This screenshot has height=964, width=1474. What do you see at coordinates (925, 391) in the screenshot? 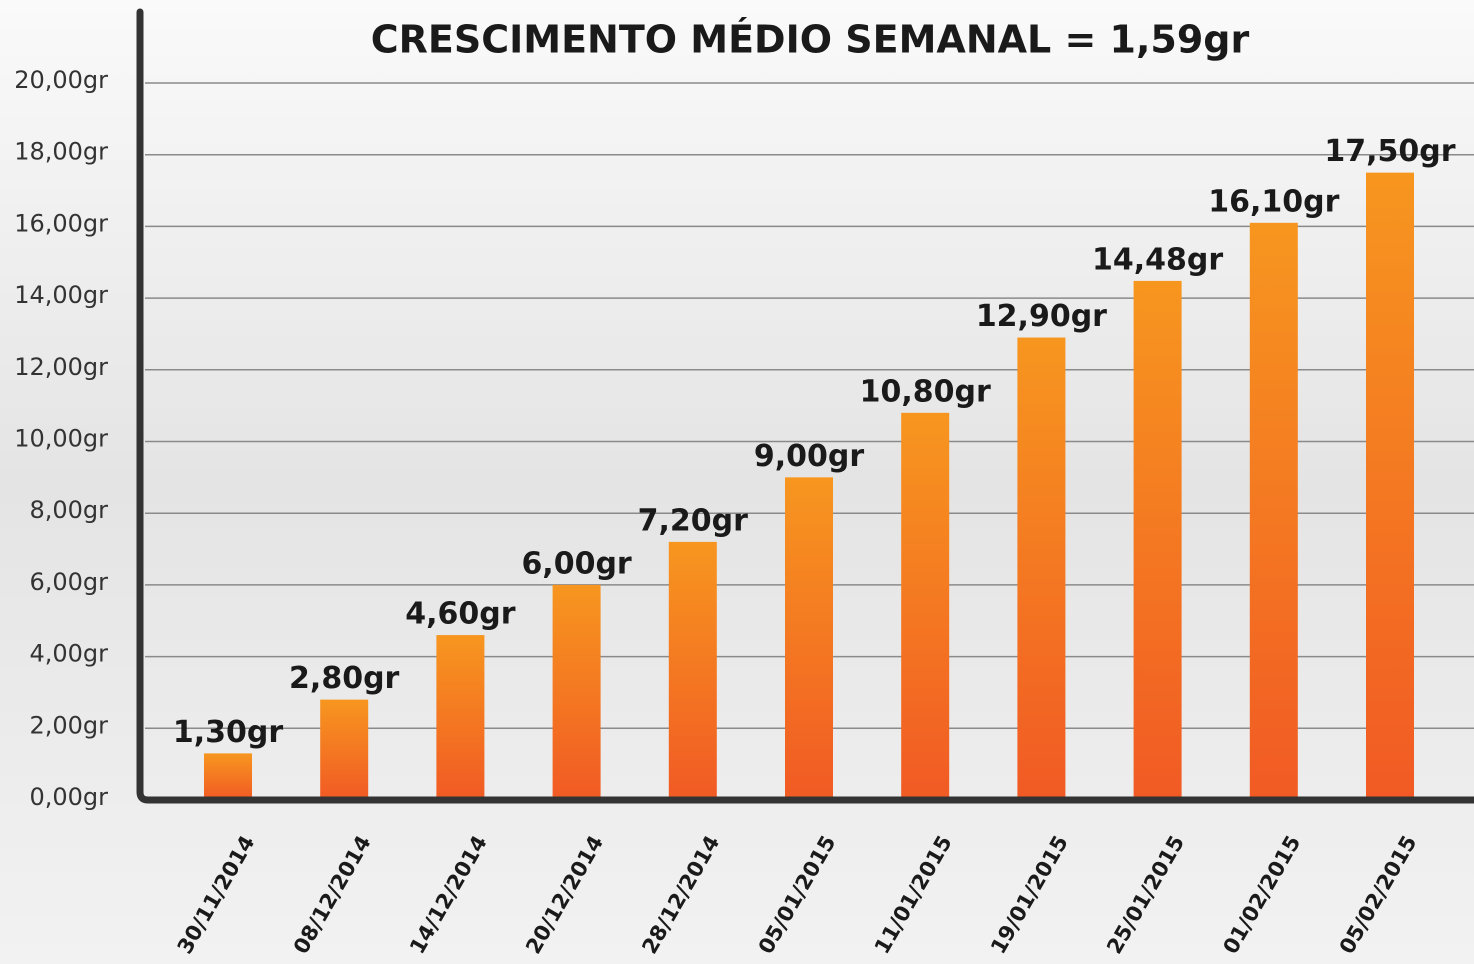
I see `value-label: 10,80gr` at bounding box center [925, 391].